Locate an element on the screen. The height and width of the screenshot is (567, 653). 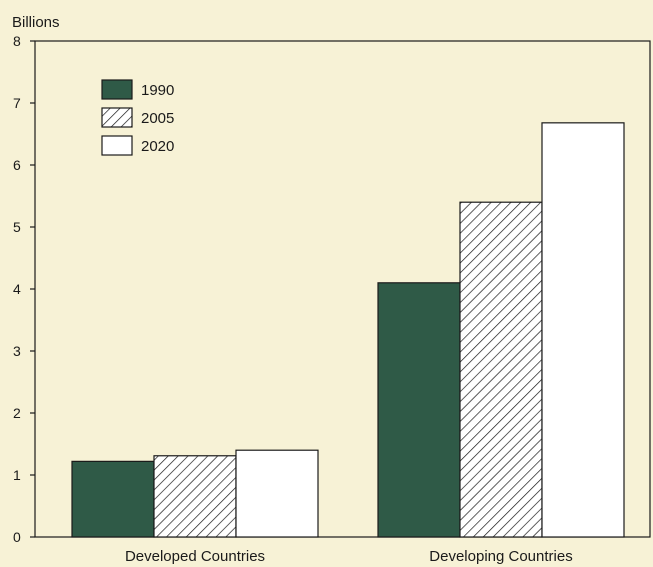
y-tick-label: 4 is located at coordinates (17, 289).